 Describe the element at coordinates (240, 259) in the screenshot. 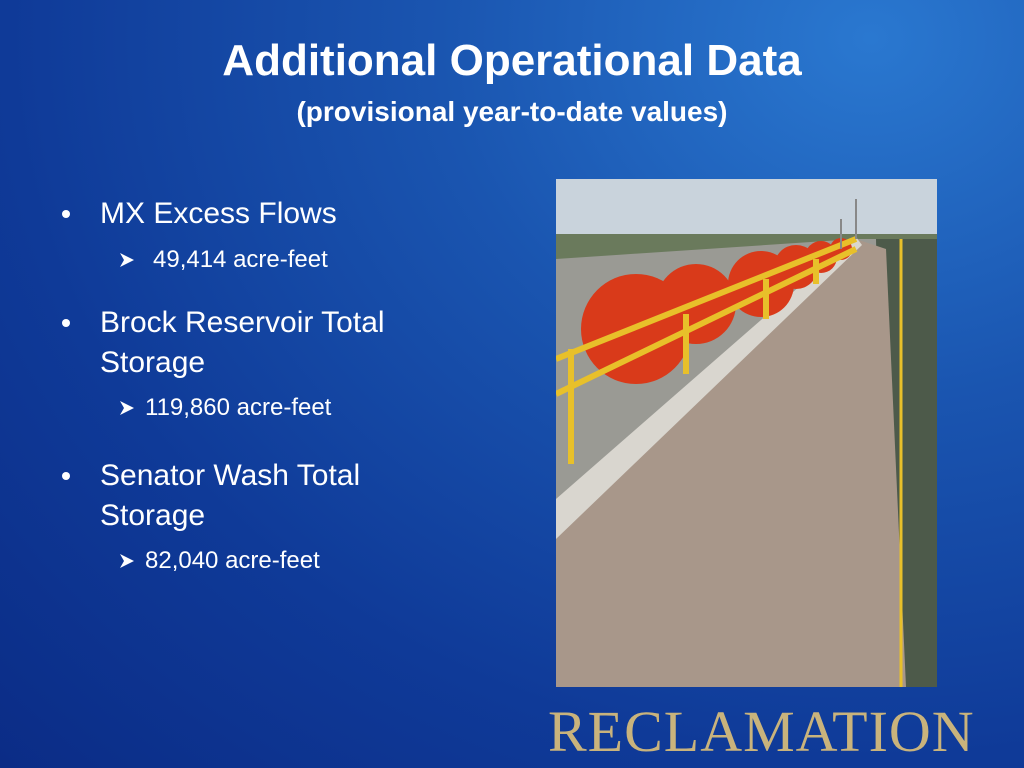

I see `sub-bullet-text: 49,414 acre-feet` at that location.